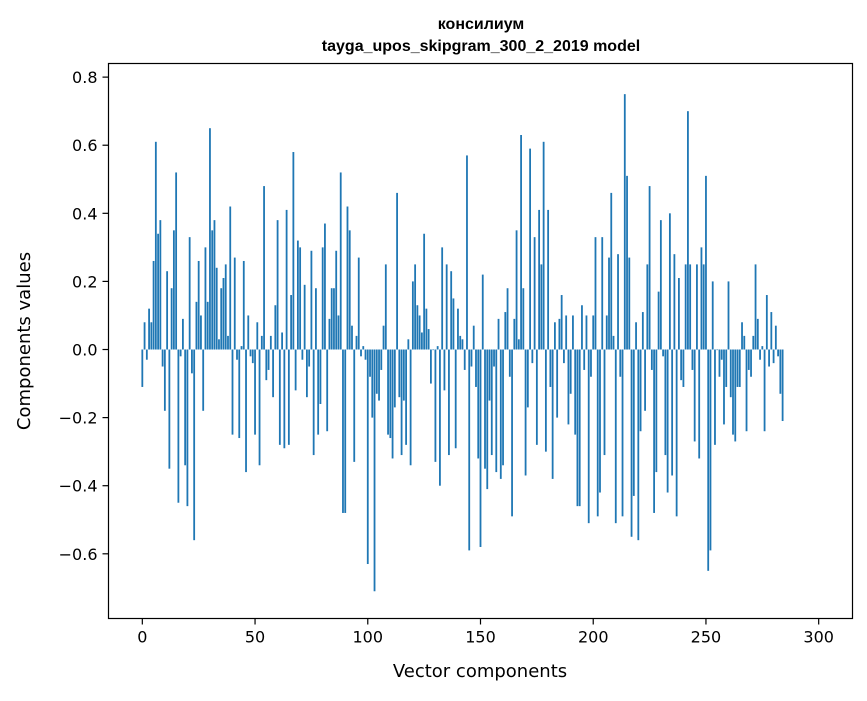 The image size is (867, 701). What do you see at coordinates (24, 341) in the screenshot?
I see `y-axis-label: Components values` at bounding box center [24, 341].